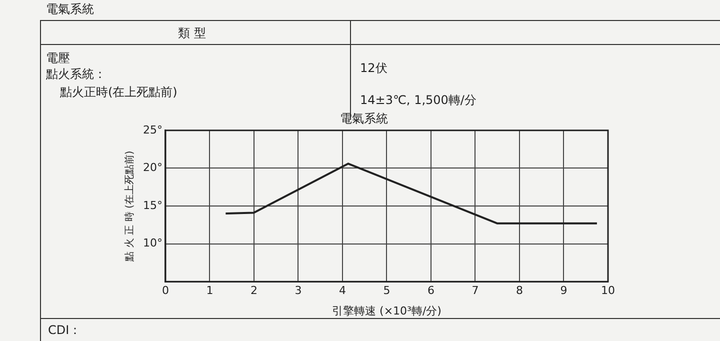 The image size is (720, 341). Describe the element at coordinates (152, 129) in the screenshot. I see `y-tick-label: 25°` at that location.